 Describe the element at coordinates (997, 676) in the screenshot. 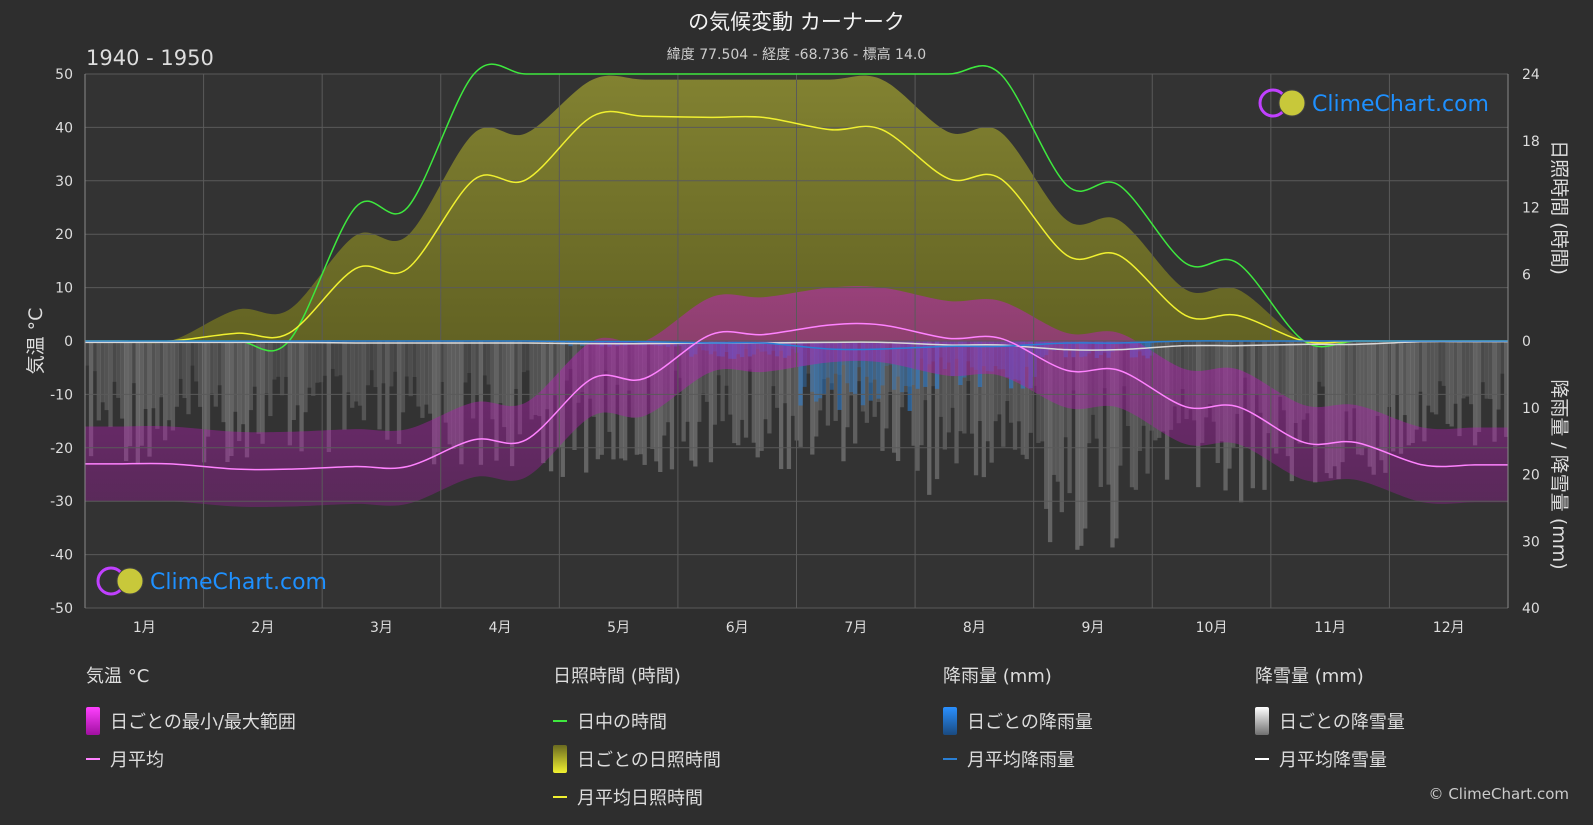

I see `legend-heading-rain: 降雨量 (mm)` at that location.